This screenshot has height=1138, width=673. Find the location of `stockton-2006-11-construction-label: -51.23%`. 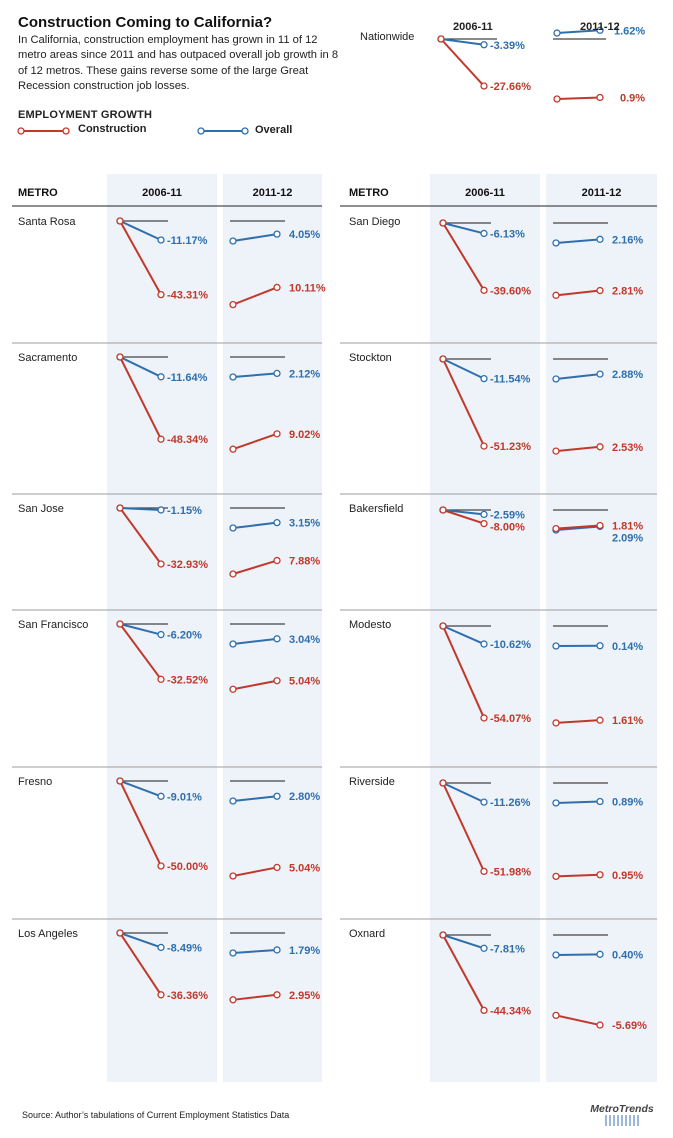

stockton-2006-11-construction-label: -51.23% is located at coordinates (510, 447).